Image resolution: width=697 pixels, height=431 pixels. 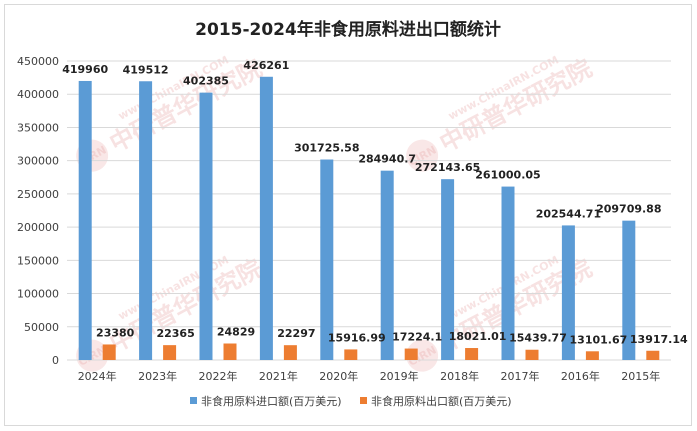 What do you see at coordinates (38, 161) in the screenshot?
I see `y-tick-label: 300000` at bounding box center [38, 161].